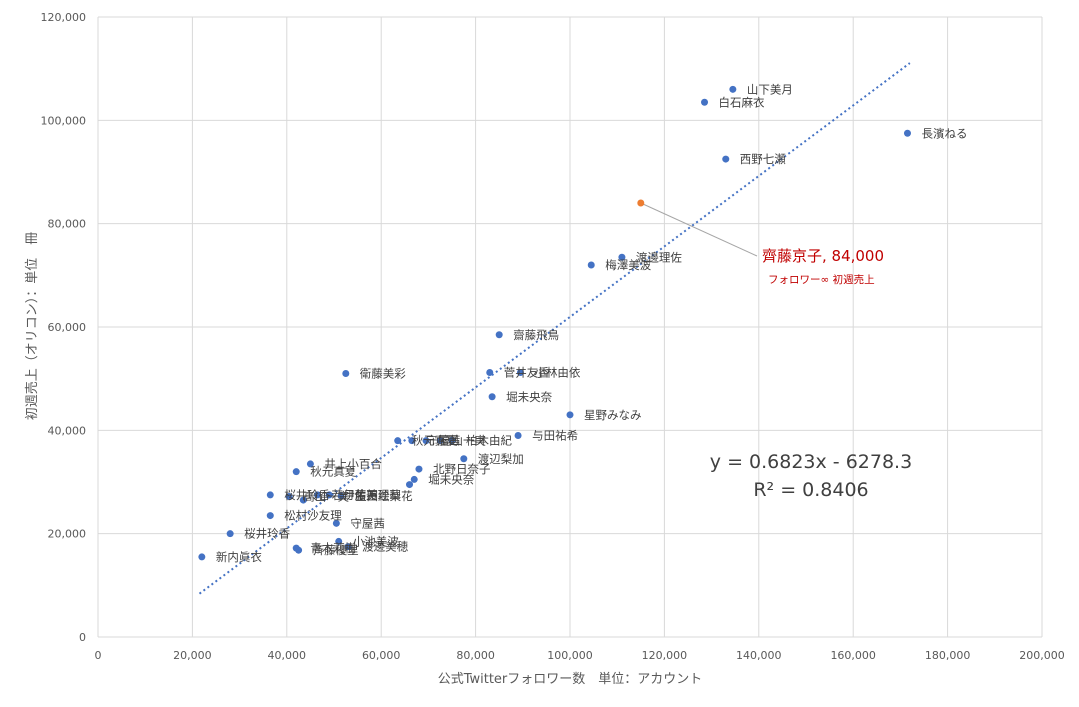 This screenshot has height=707, width=1079. I want to click on x-tick-label: 40,000, so click(287, 655).